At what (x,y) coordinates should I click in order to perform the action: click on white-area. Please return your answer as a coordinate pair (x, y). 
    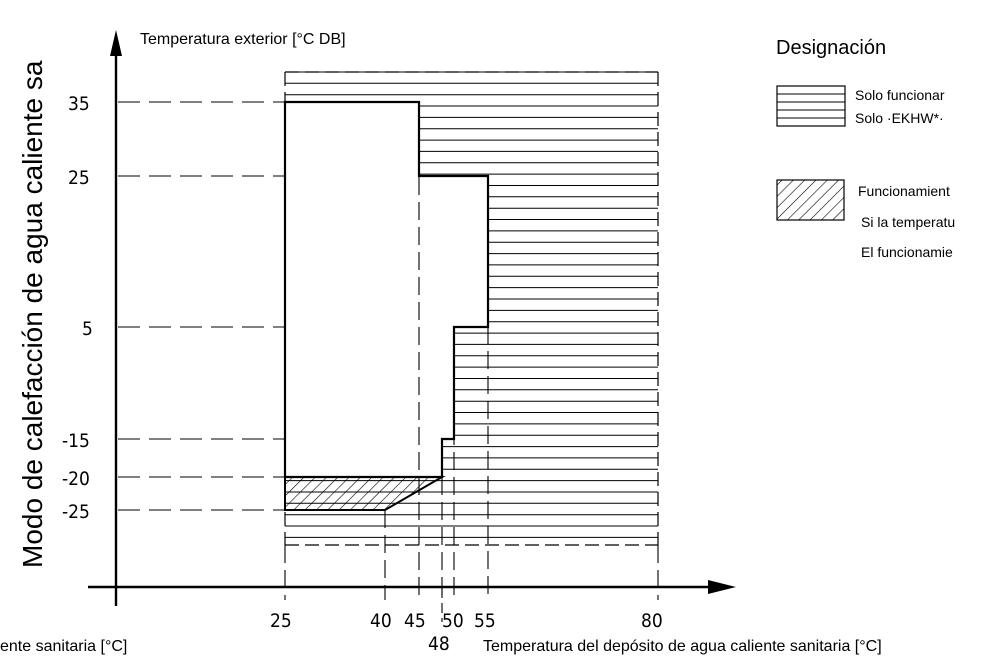
    Looking at the image, I should click on (386, 289).